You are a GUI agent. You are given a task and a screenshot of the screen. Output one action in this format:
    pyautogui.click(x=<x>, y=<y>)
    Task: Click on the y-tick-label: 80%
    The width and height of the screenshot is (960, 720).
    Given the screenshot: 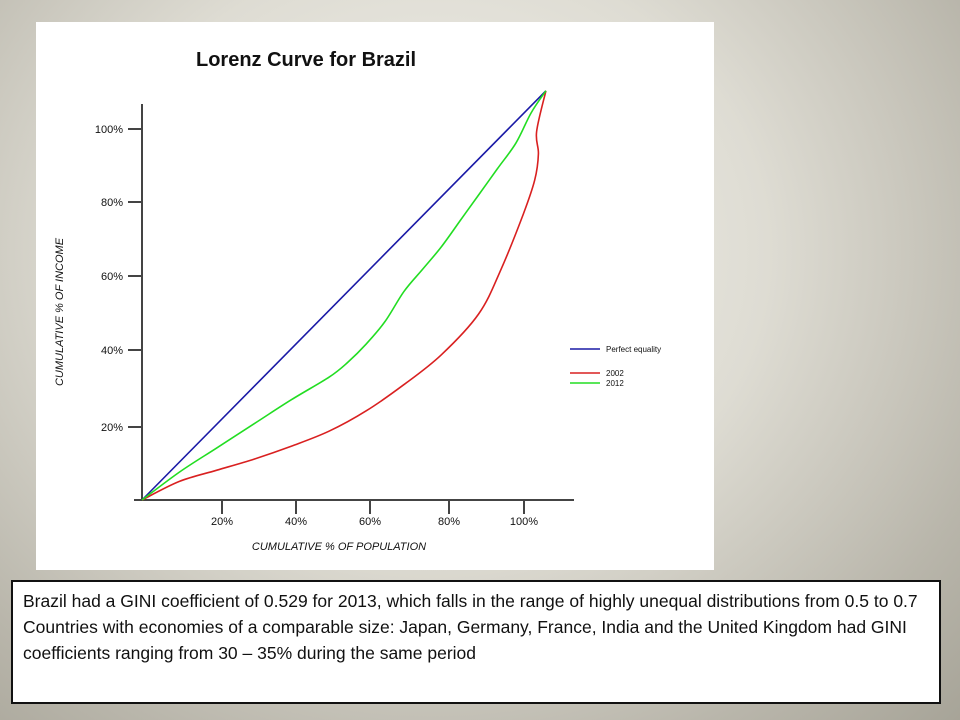 What is the action you would take?
    pyautogui.click(x=112, y=203)
    